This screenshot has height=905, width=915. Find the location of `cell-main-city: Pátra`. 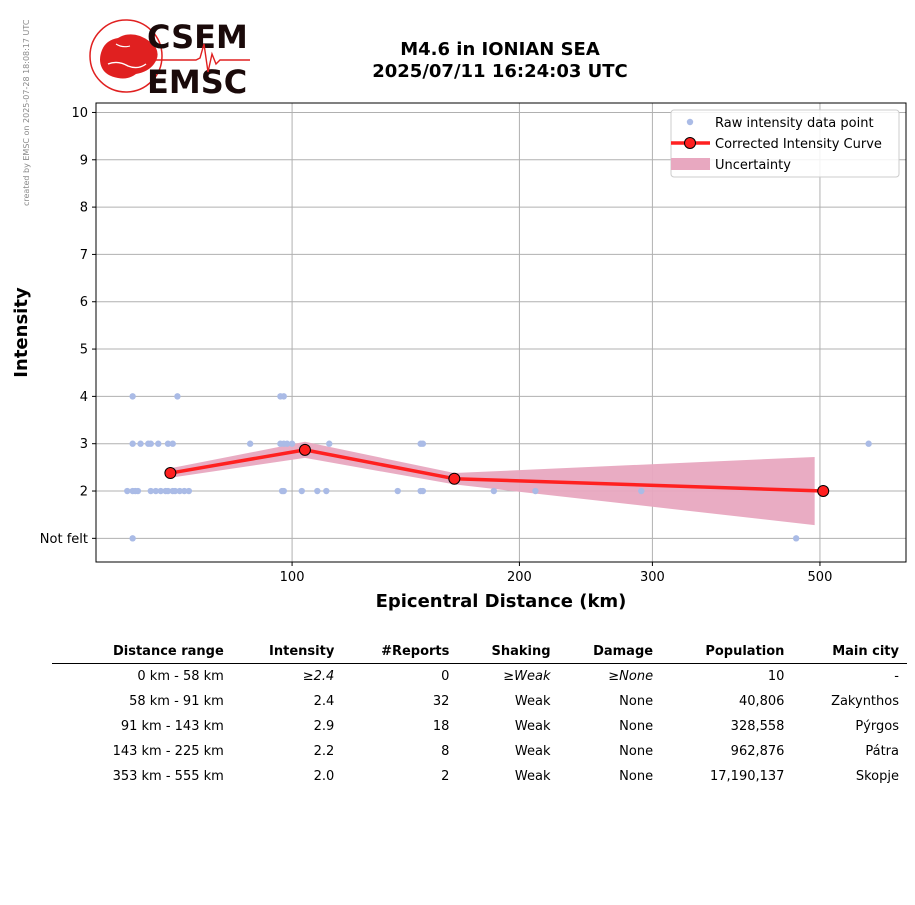

cell-main-city: Pátra is located at coordinates (882, 751).